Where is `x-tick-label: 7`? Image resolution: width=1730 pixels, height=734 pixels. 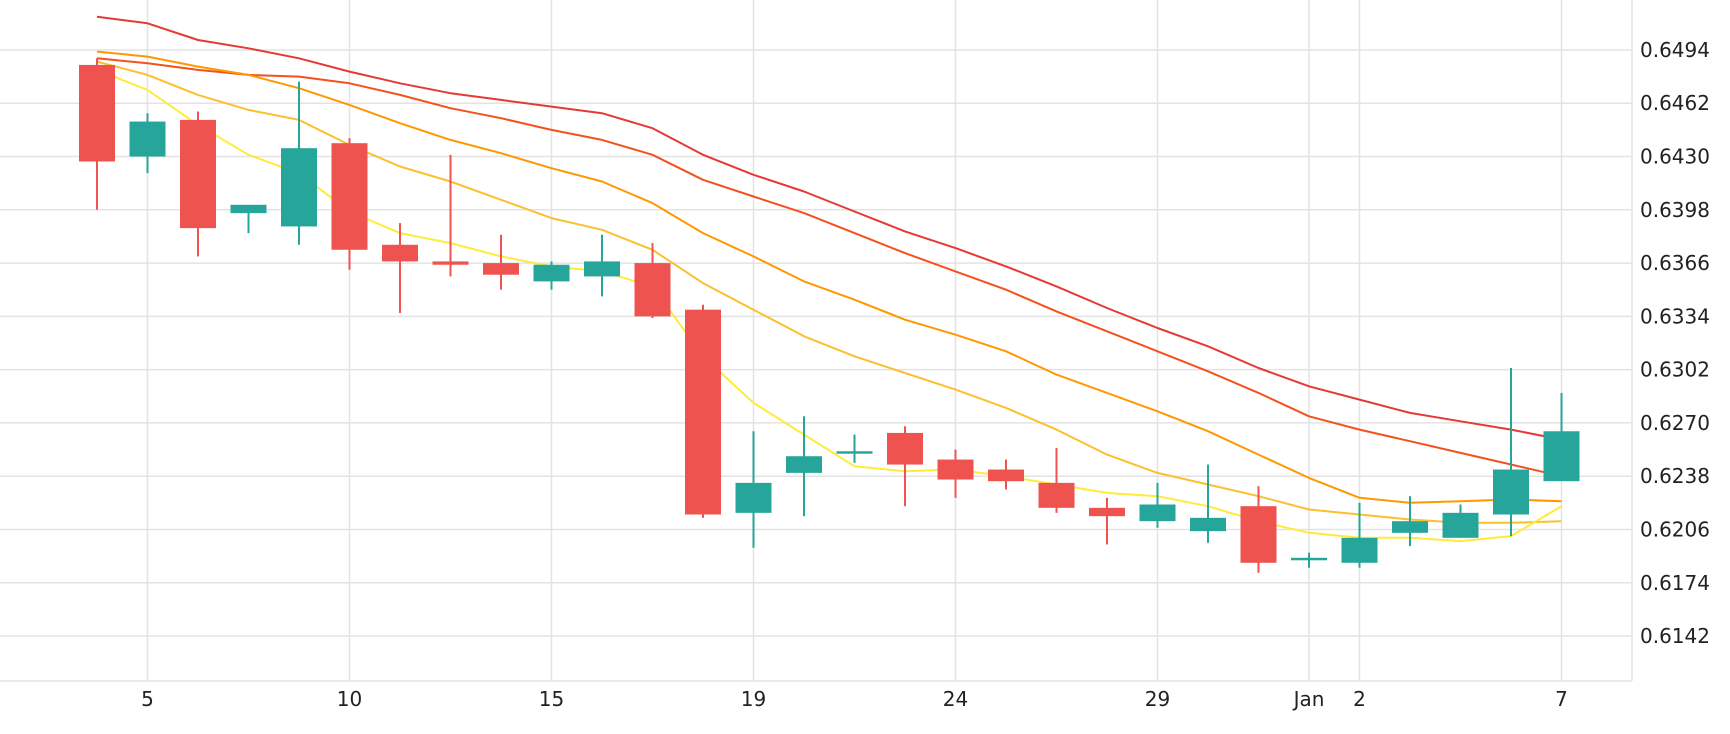
x-tick-label: 7 is located at coordinates (1561, 699).